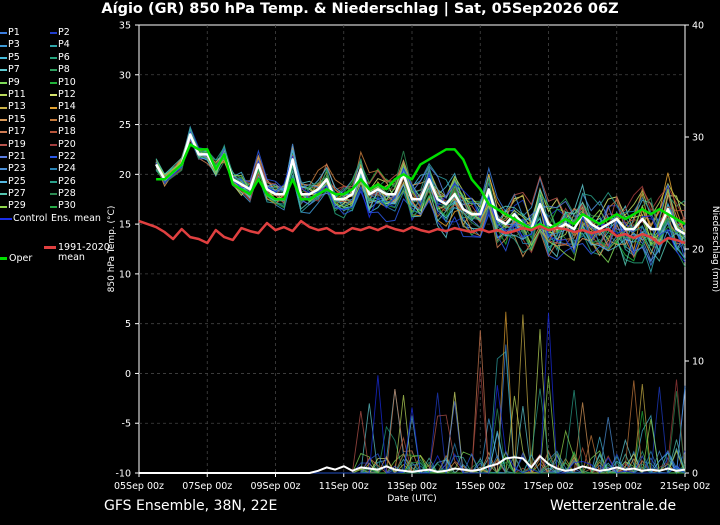 The image size is (720, 525). What do you see at coordinates (67, 206) in the screenshot?
I see `legend-label: P30` at bounding box center [67, 206].